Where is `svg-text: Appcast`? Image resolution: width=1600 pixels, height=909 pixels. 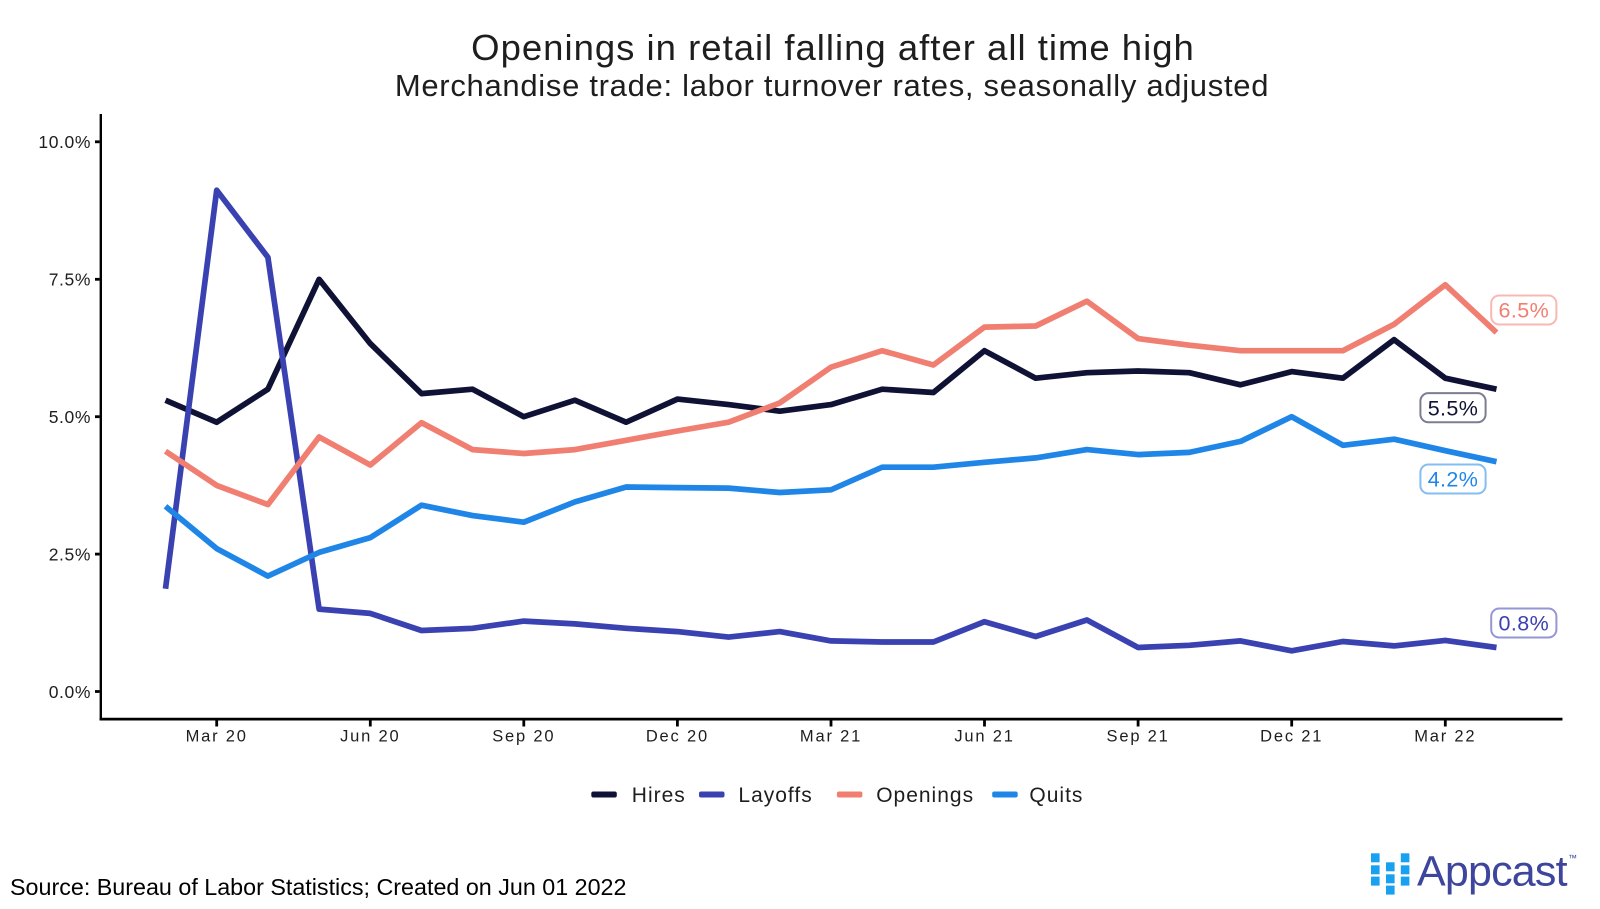
svg-text: Appcast is located at coordinates (1492, 872).